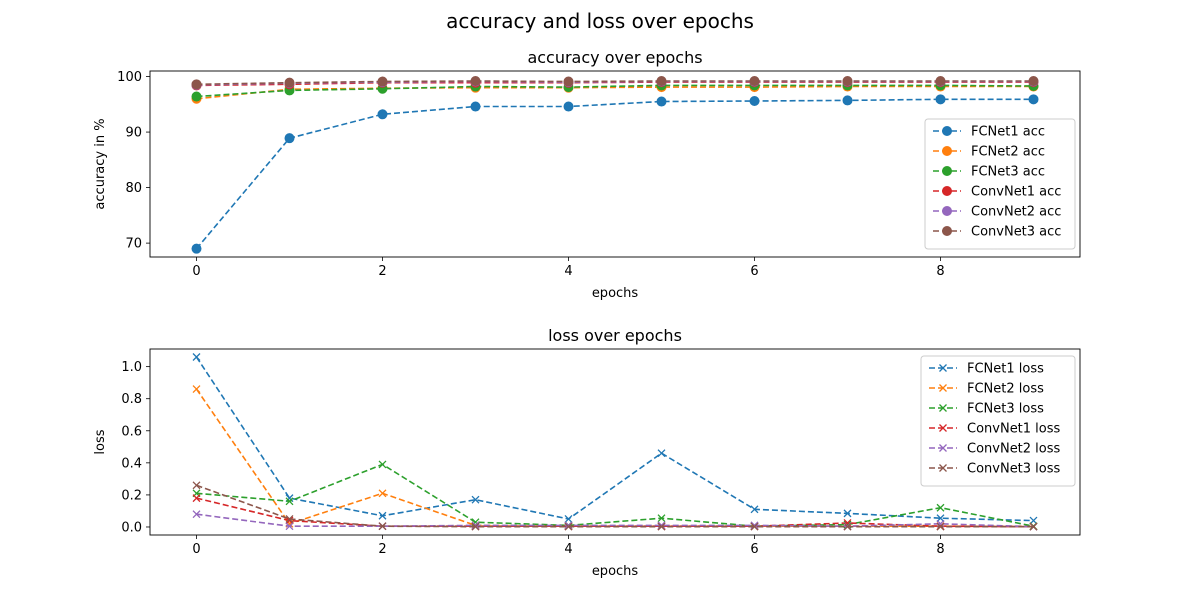  What do you see at coordinates (100, 441) in the screenshot?
I see `y-axis-label: loss` at bounding box center [100, 441].